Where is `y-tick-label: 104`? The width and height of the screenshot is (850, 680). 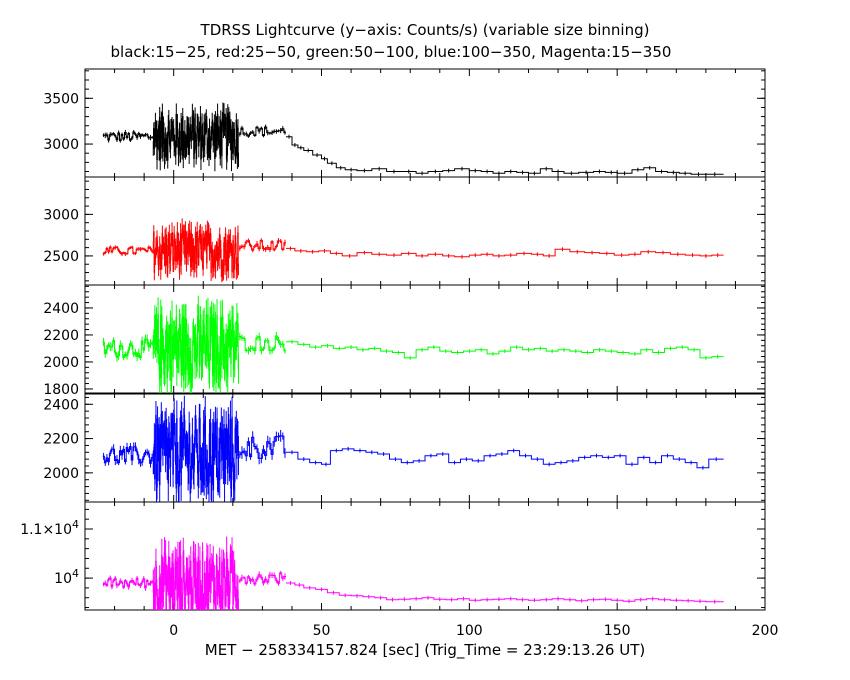 y-tick-label: 104 is located at coordinates (66, 577).